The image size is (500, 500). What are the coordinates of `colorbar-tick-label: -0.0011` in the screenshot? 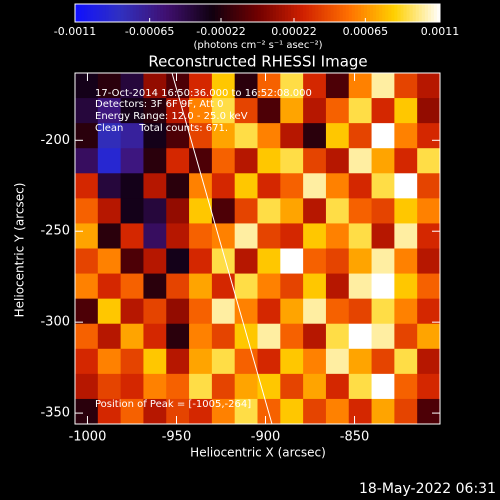 It's located at (75, 31).